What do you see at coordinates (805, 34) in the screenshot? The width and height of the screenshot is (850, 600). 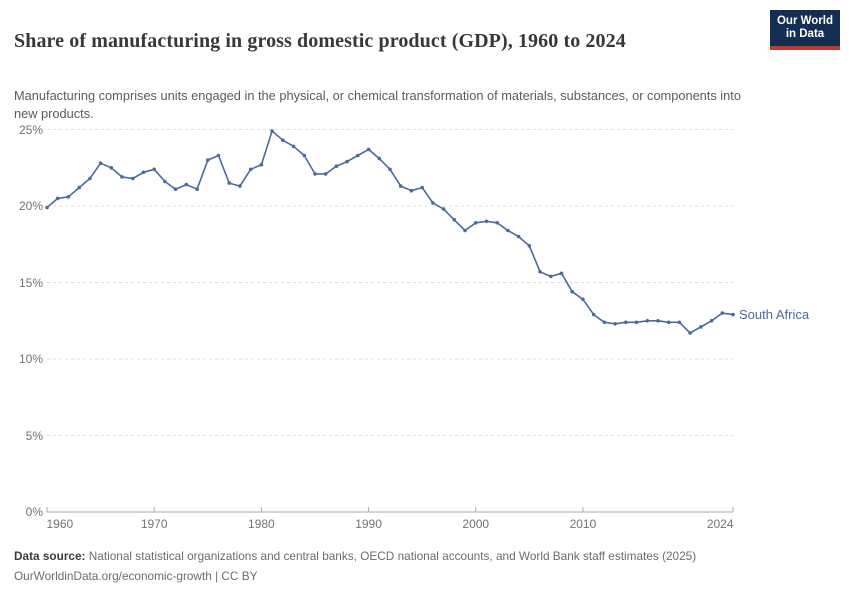 I see `owid-logo-line2: in Data` at bounding box center [805, 34].